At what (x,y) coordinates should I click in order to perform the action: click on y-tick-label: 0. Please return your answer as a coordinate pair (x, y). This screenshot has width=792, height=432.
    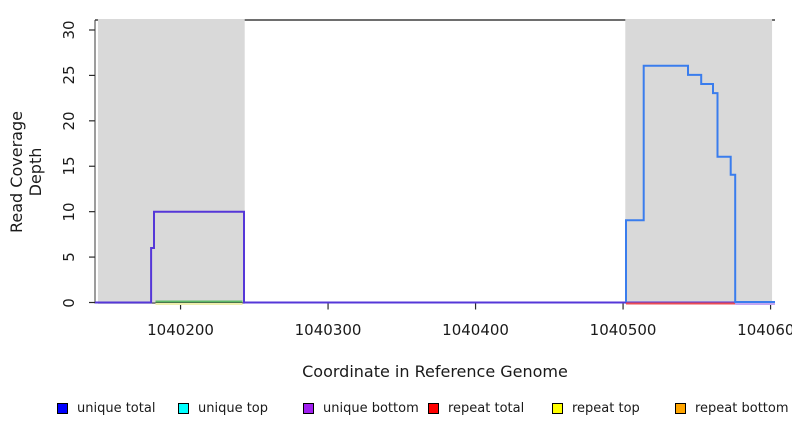
    Looking at the image, I should click on (69, 302).